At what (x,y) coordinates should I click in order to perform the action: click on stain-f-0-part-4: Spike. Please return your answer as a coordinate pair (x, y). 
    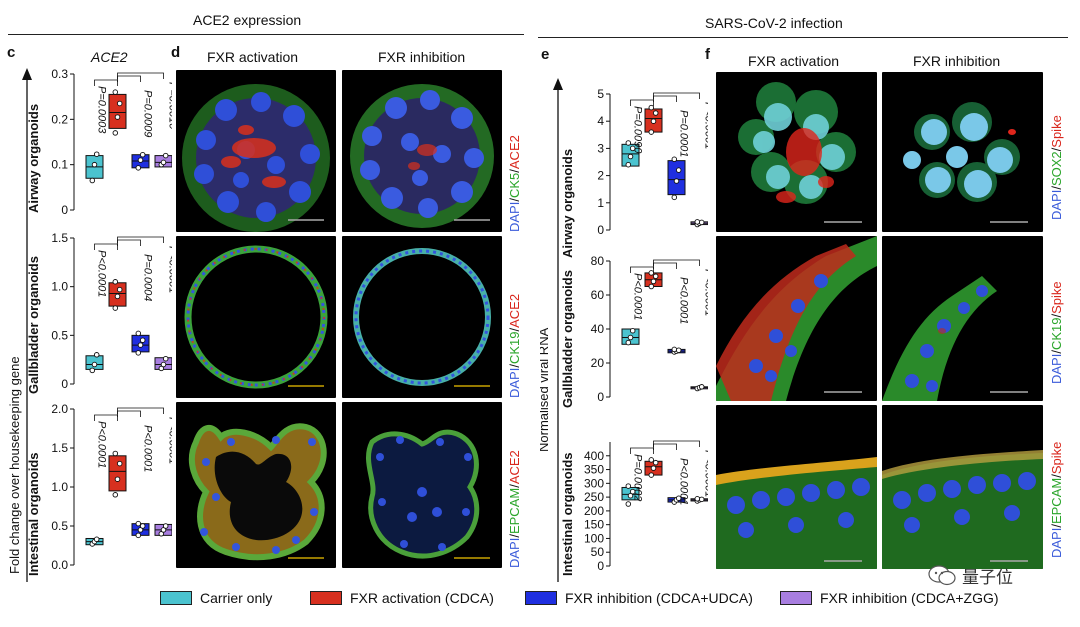
    Looking at the image, I should click on (1056, 131).